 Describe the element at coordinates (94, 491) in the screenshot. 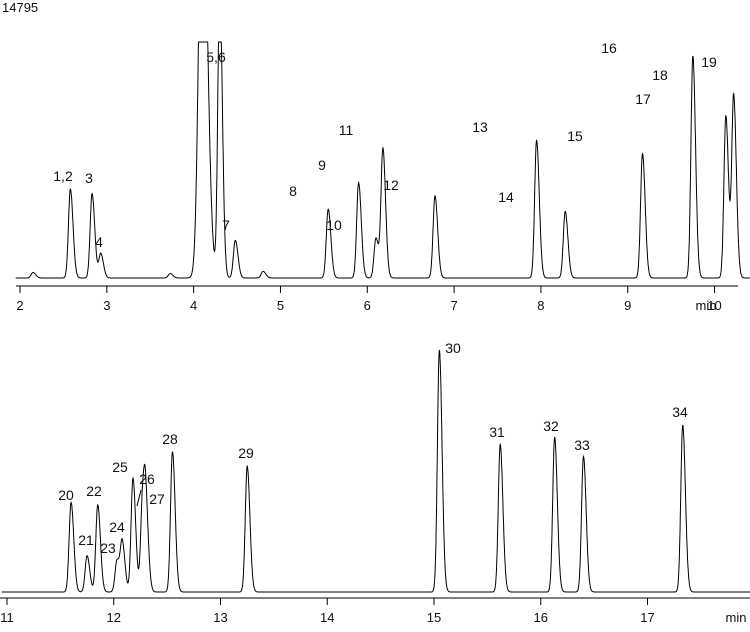

I see `peak-label: 22` at that location.